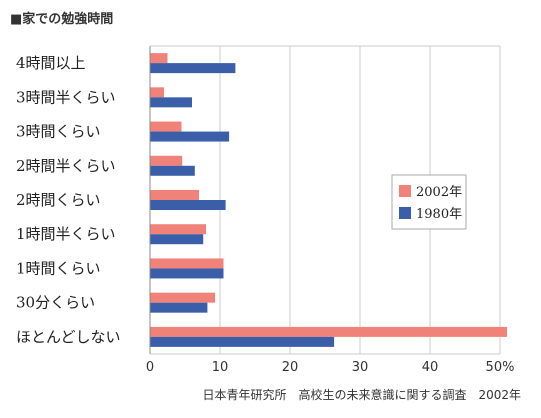  Describe the element at coordinates (150, 367) in the screenshot. I see `x-tick-label: 0` at that location.